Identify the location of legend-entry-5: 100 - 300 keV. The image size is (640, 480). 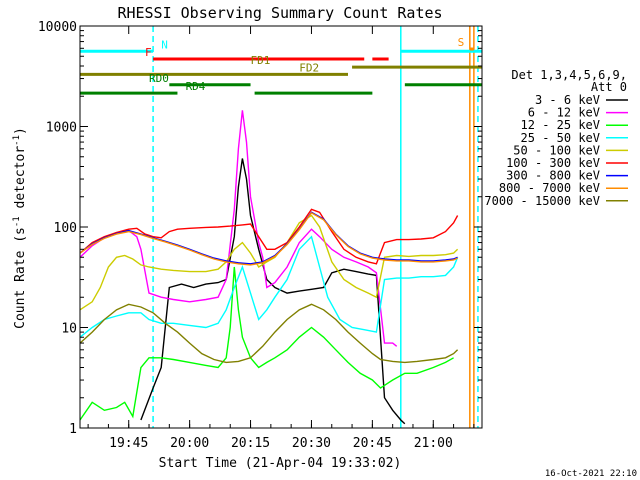
(553, 163).